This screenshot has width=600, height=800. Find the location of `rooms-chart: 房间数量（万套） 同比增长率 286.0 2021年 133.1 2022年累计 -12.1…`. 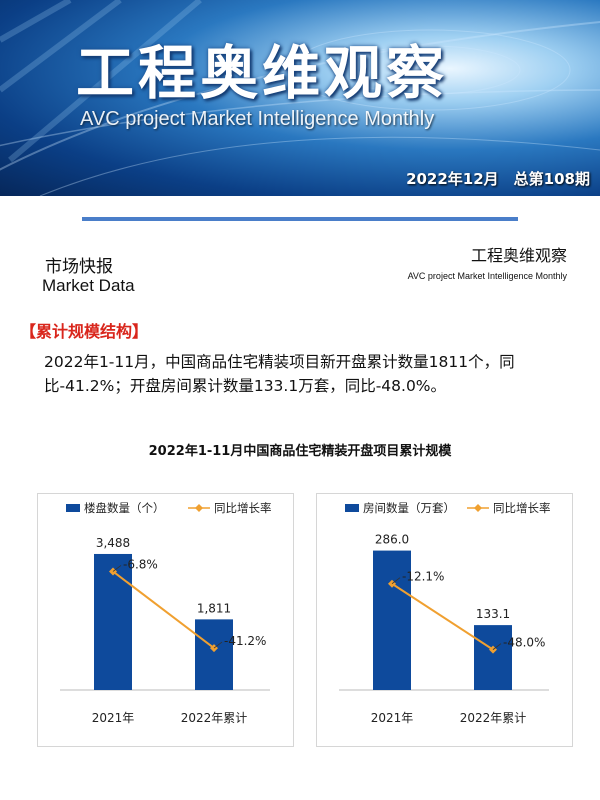

rooms-chart: 房间数量（万套） 同比增长率 286.0 2021年 133.1 2022年累计 -12.1… is located at coordinates (445, 613).